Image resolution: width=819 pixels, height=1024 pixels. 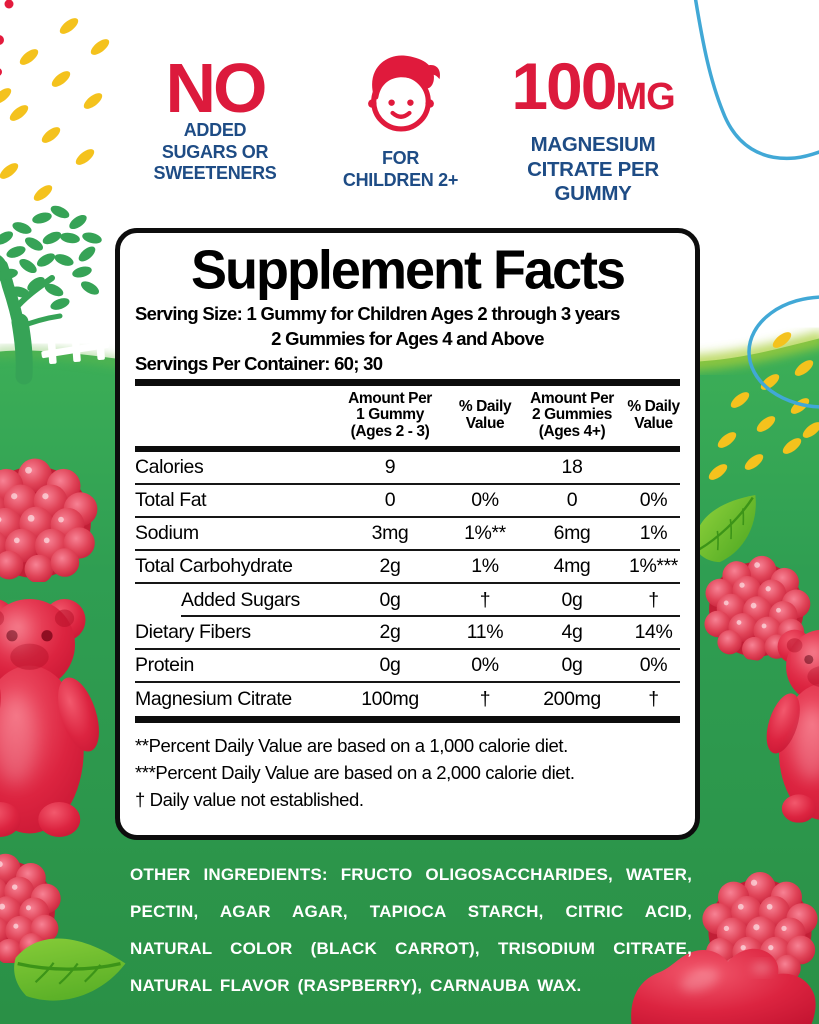 I want to click on children-line: CHILDREN 2+, so click(x=400, y=179).